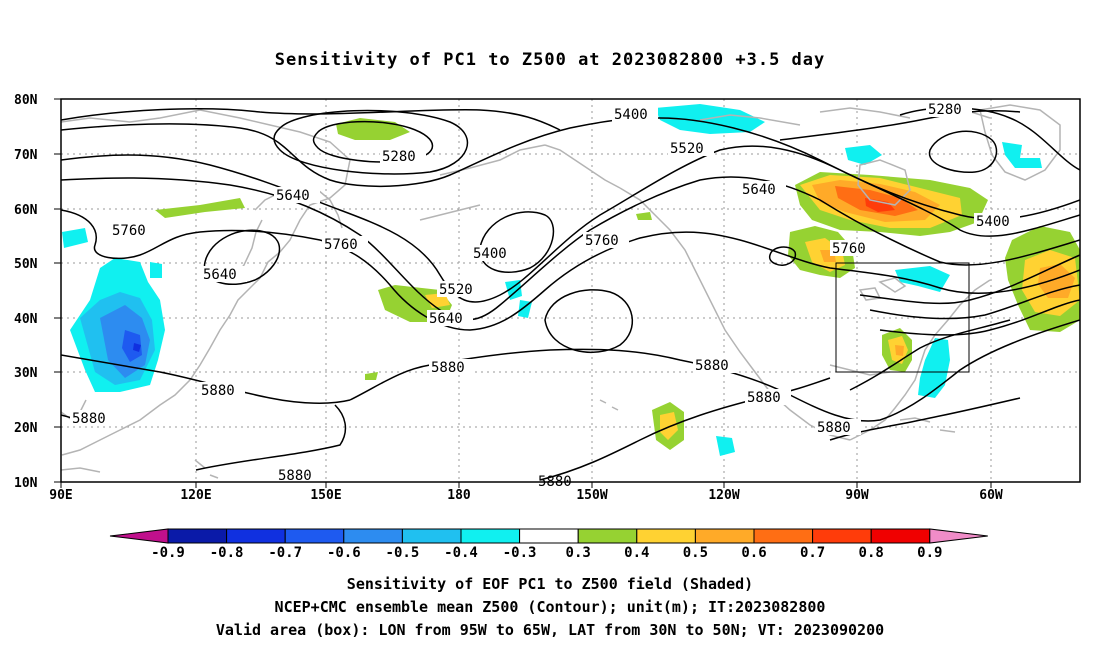  What do you see at coordinates (929, 553) in the screenshot?
I see `colorbar-tick-label: 0.9` at bounding box center [929, 553].